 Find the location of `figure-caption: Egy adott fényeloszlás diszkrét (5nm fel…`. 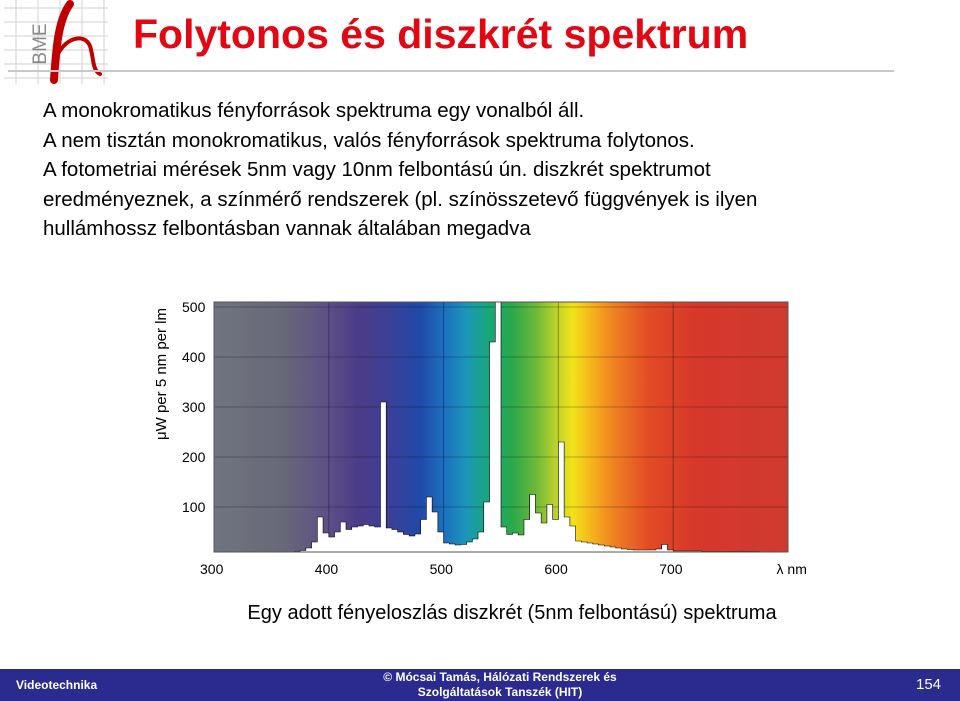

figure-caption: Egy adott fényeloszlás diszkrét (5nm fel… is located at coordinates (512, 613).